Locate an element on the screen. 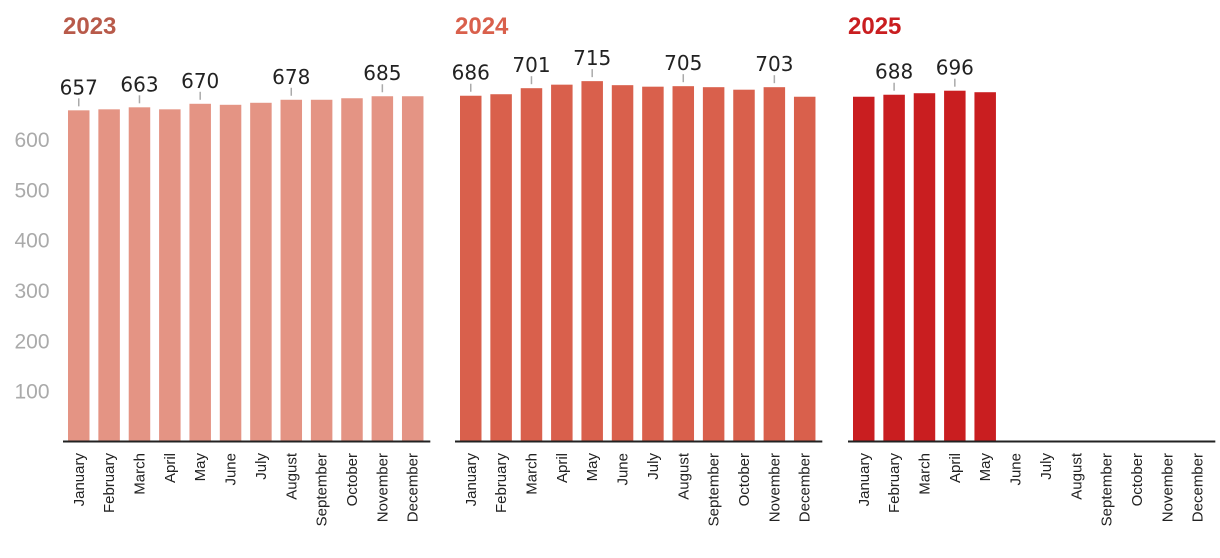 The image size is (1220, 558). y-tick-label: 400 is located at coordinates (31, 241).